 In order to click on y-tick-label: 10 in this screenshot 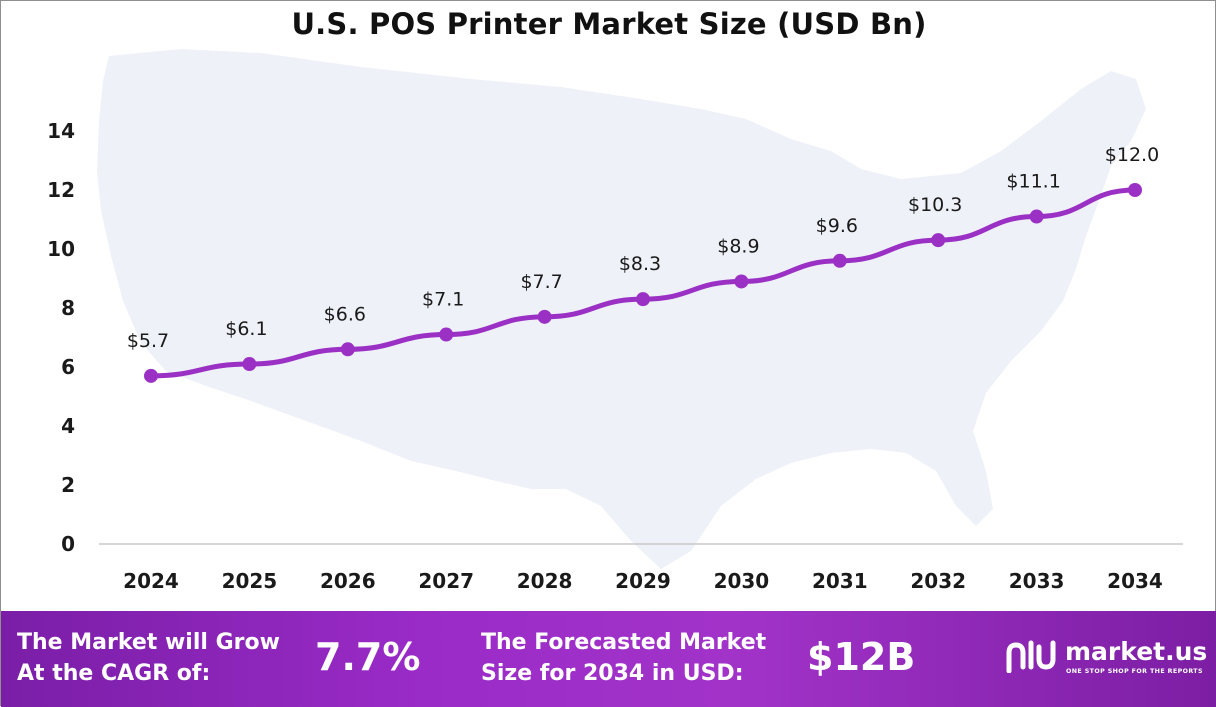, I will do `click(61, 249)`.